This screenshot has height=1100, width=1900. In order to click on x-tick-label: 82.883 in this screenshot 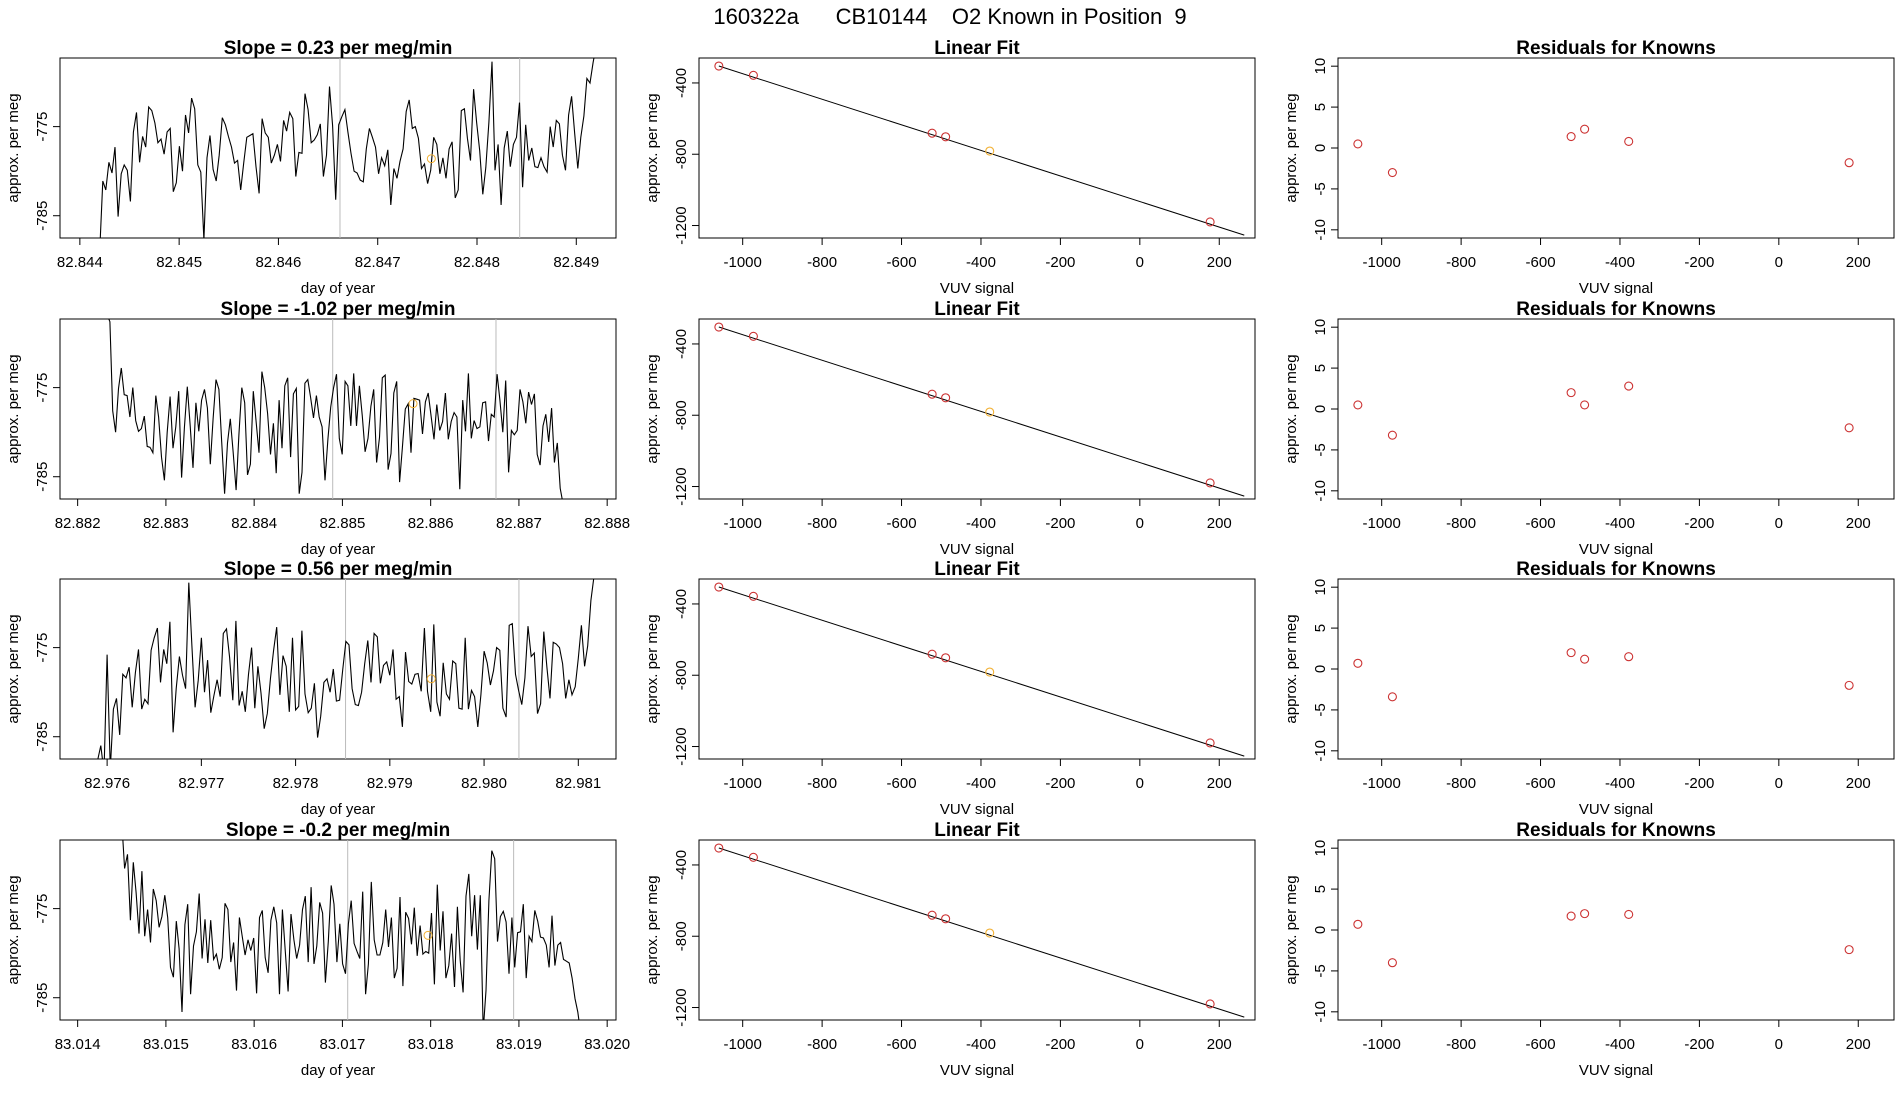, I will do `click(166, 523)`.